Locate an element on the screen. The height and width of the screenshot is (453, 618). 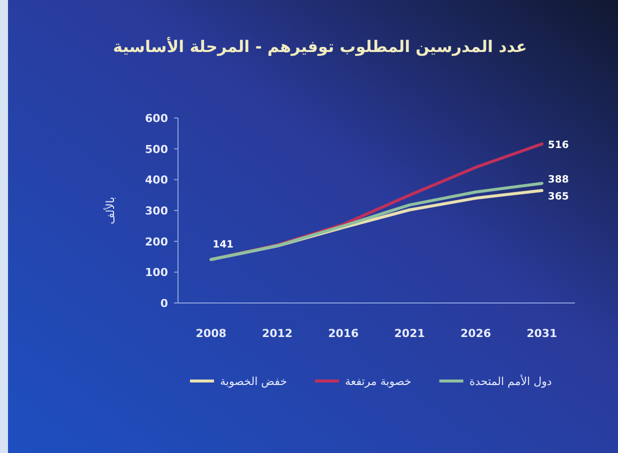
chart-title: عدد المدرسين المطلوب توفيرهم - المرحلة الأساسية is located at coordinates (320, 46).